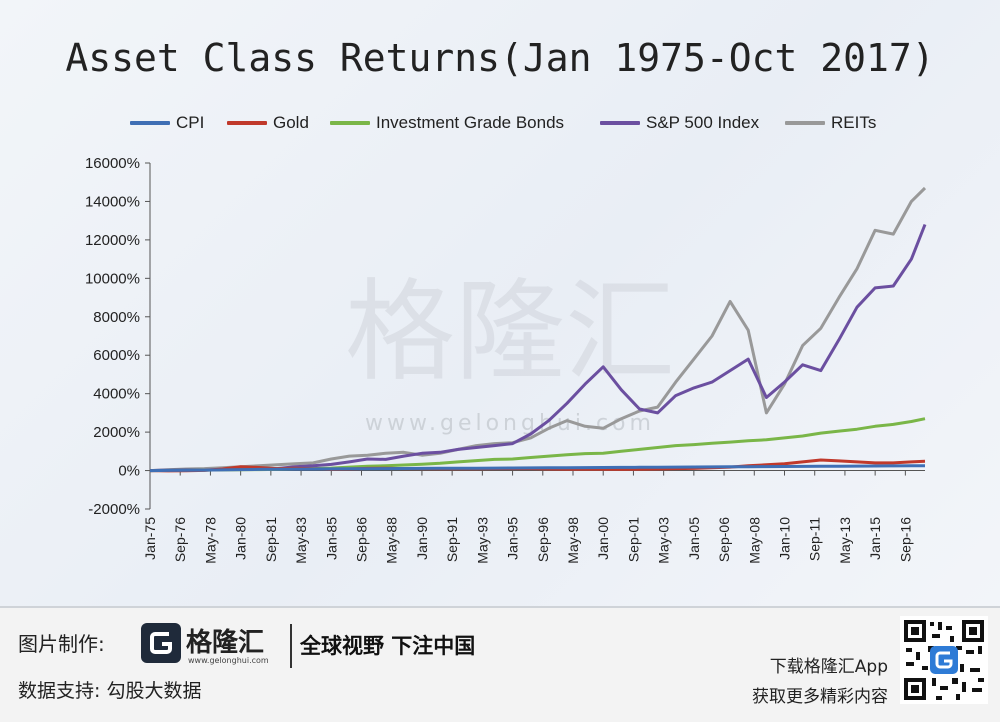  Describe the element at coordinates (805, 123) in the screenshot. I see `legend-swatch-reits` at that location.